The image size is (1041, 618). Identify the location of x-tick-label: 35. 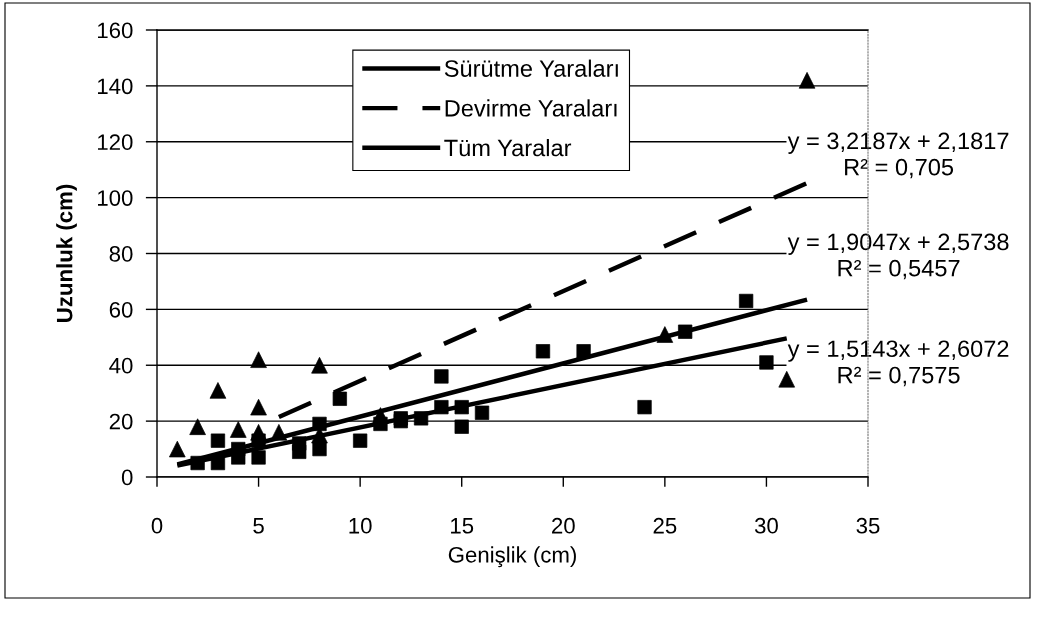
(868, 525).